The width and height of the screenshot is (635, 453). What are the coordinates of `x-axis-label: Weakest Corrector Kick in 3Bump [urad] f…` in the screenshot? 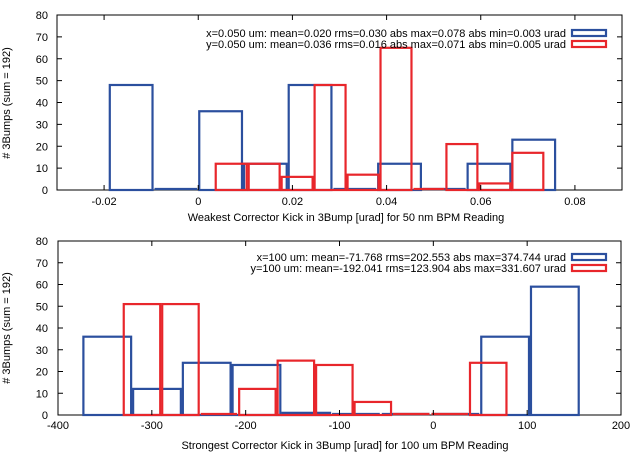 It's located at (346, 218).